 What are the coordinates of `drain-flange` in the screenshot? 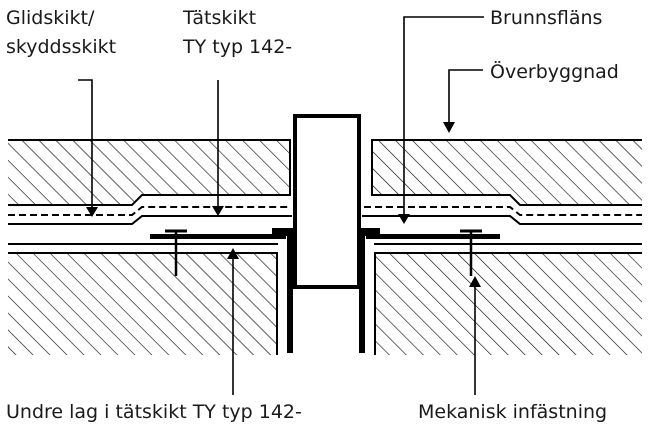 It's located at (325, 233).